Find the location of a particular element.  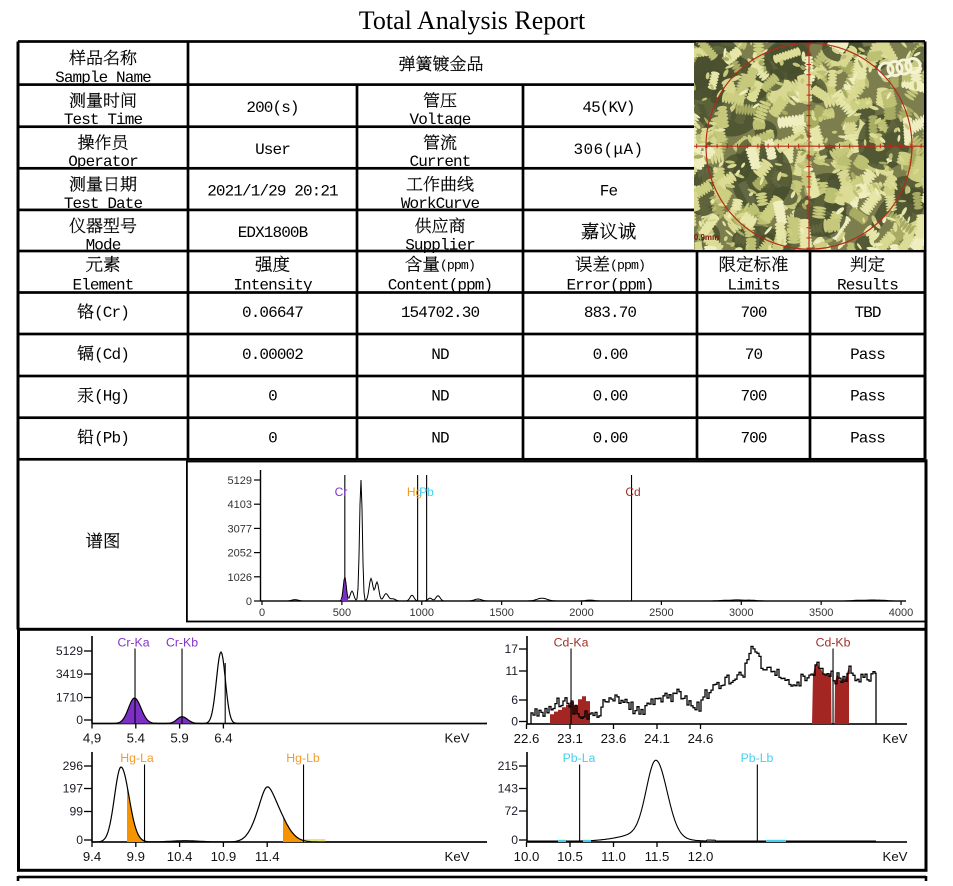

svg-text: 296 is located at coordinates (73, 766).